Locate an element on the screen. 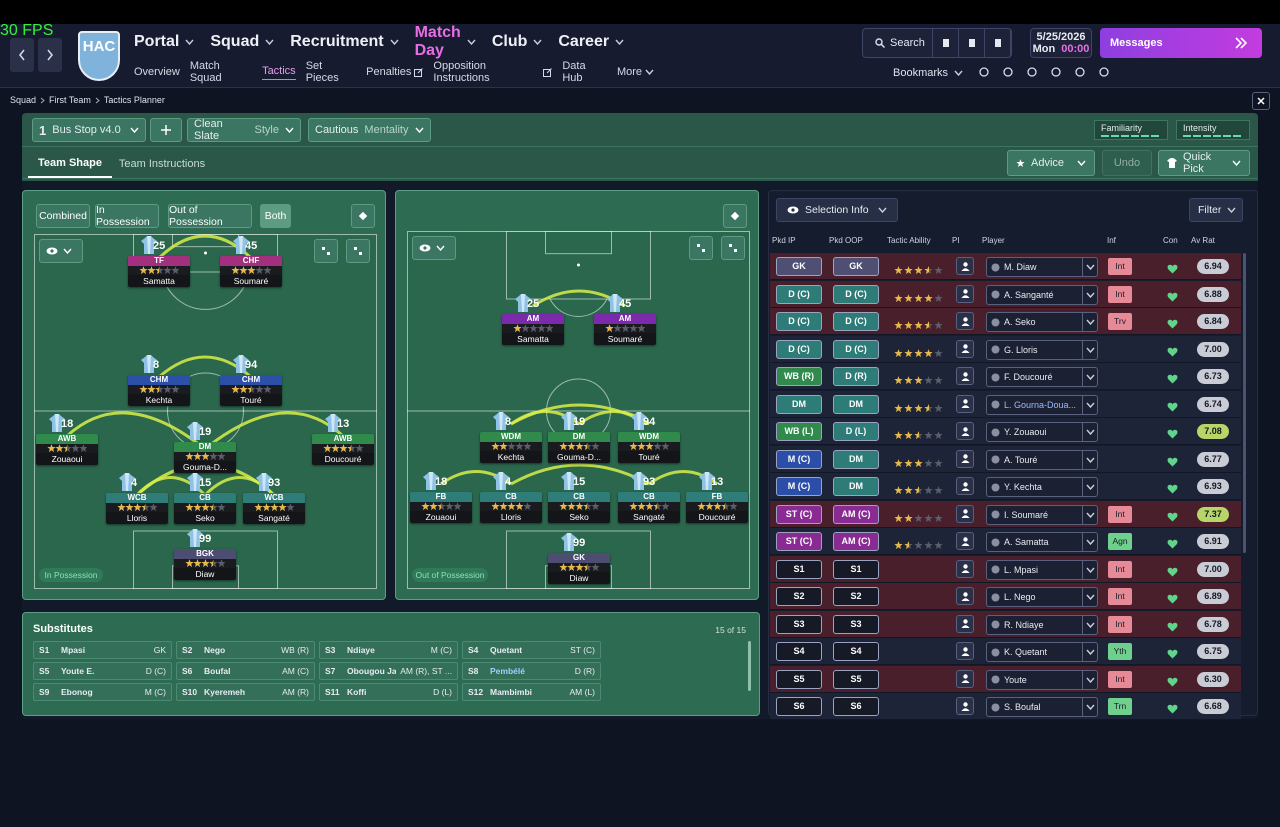 Image resolution: width=1280 pixels, height=827 pixels. nav-forward is located at coordinates (50, 55).